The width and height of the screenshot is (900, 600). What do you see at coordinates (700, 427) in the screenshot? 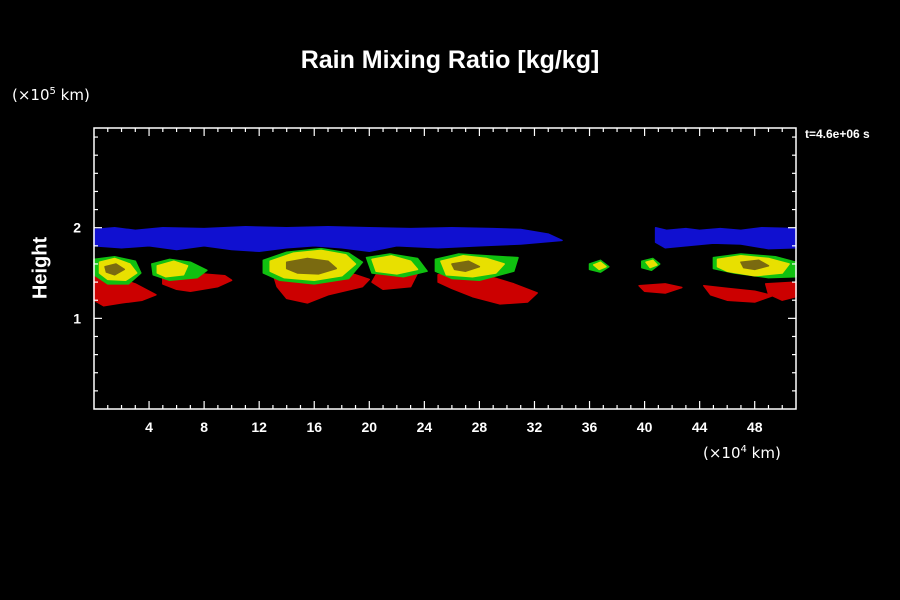
I see `x-tick-label-44: 44` at bounding box center [700, 427].